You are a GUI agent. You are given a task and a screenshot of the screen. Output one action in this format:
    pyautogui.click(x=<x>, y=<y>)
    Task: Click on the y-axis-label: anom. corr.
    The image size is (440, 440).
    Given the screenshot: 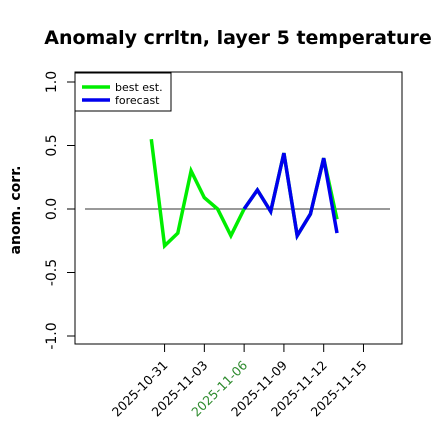 What is the action you would take?
    pyautogui.click(x=16, y=210)
    